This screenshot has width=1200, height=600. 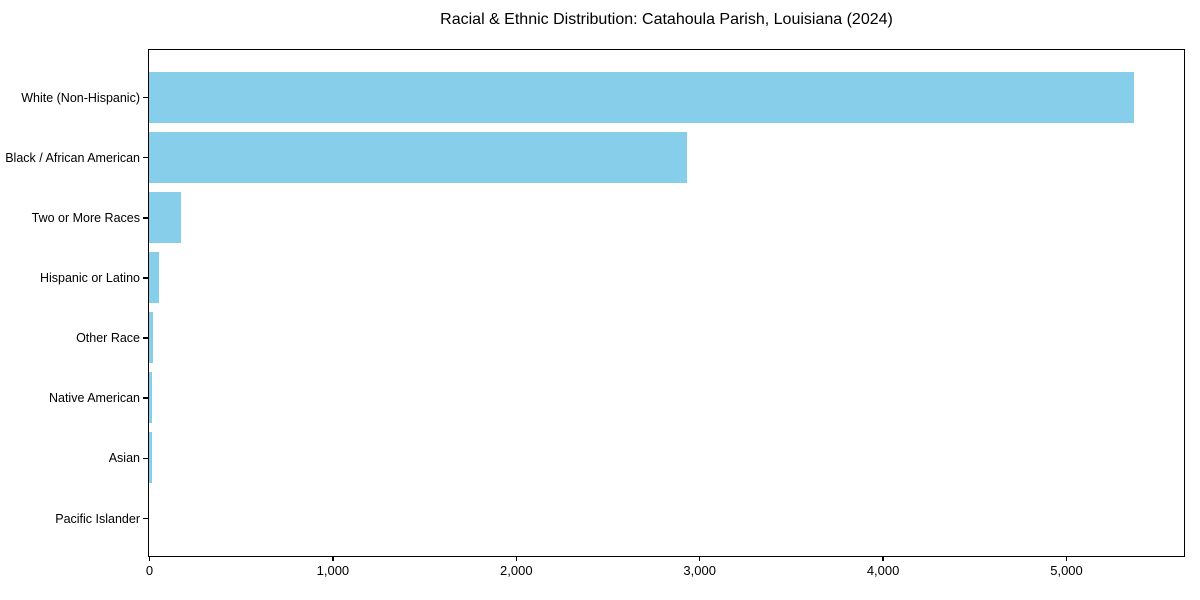 I want to click on bar-hispanic-or-latino, so click(x=154, y=277).